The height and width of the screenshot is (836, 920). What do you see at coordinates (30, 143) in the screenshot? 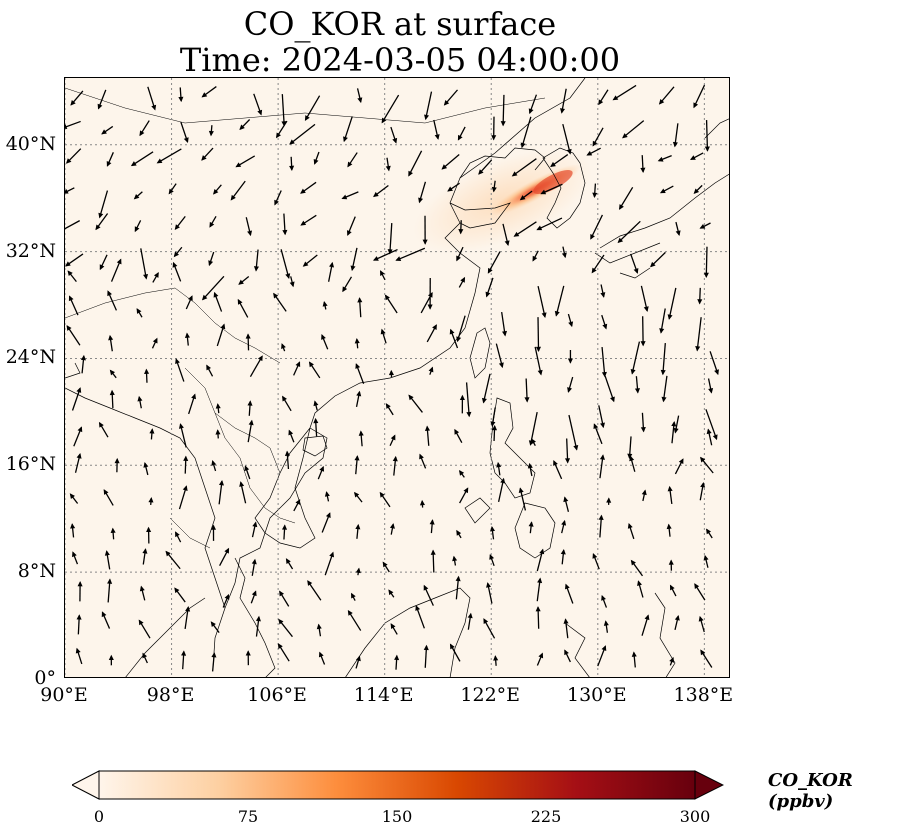
I see `lat-tick-label: 40°N` at bounding box center [30, 143].